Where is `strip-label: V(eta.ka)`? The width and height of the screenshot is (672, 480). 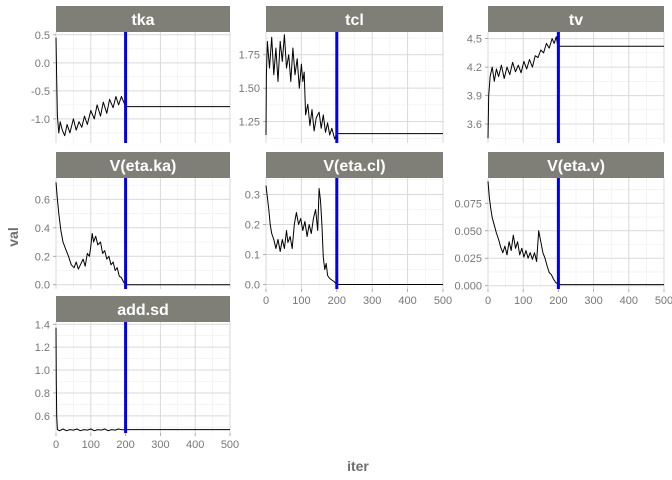
strip-label: V(eta.ka) is located at coordinates (143, 166).